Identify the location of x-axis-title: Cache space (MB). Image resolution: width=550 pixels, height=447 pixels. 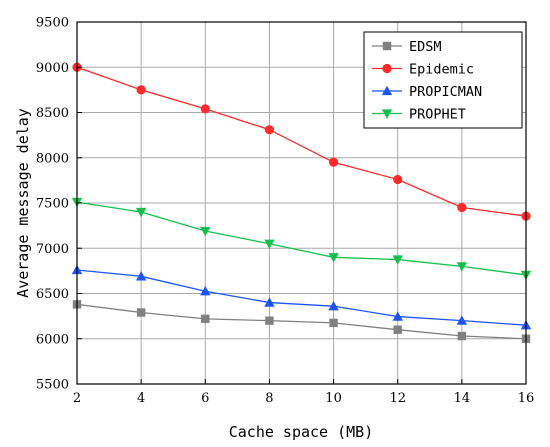
(301, 432).